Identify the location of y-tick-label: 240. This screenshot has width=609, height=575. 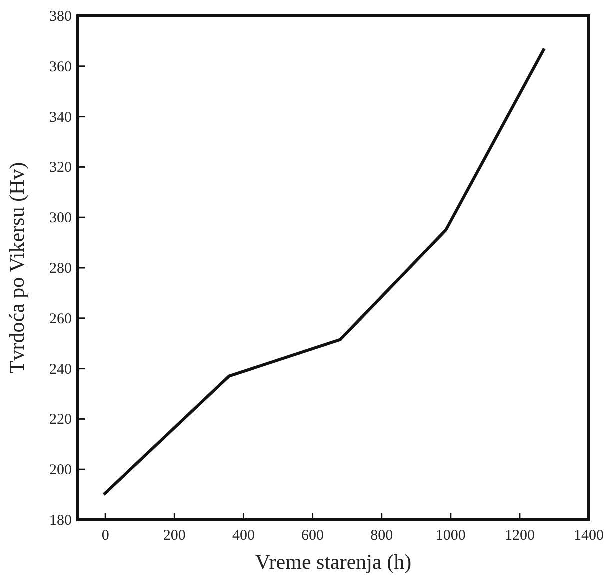
(61, 370).